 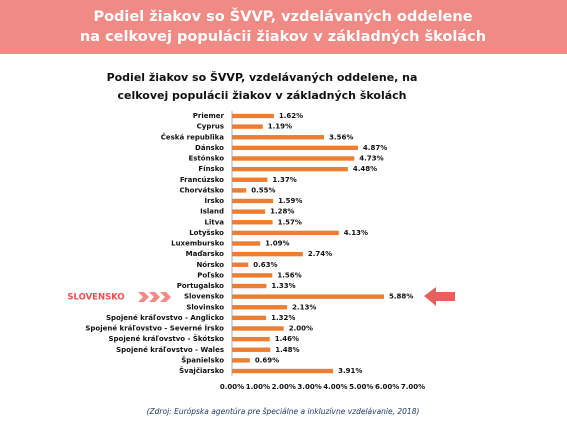 I want to click on x-tick-label: 1.00%, so click(x=258, y=387).